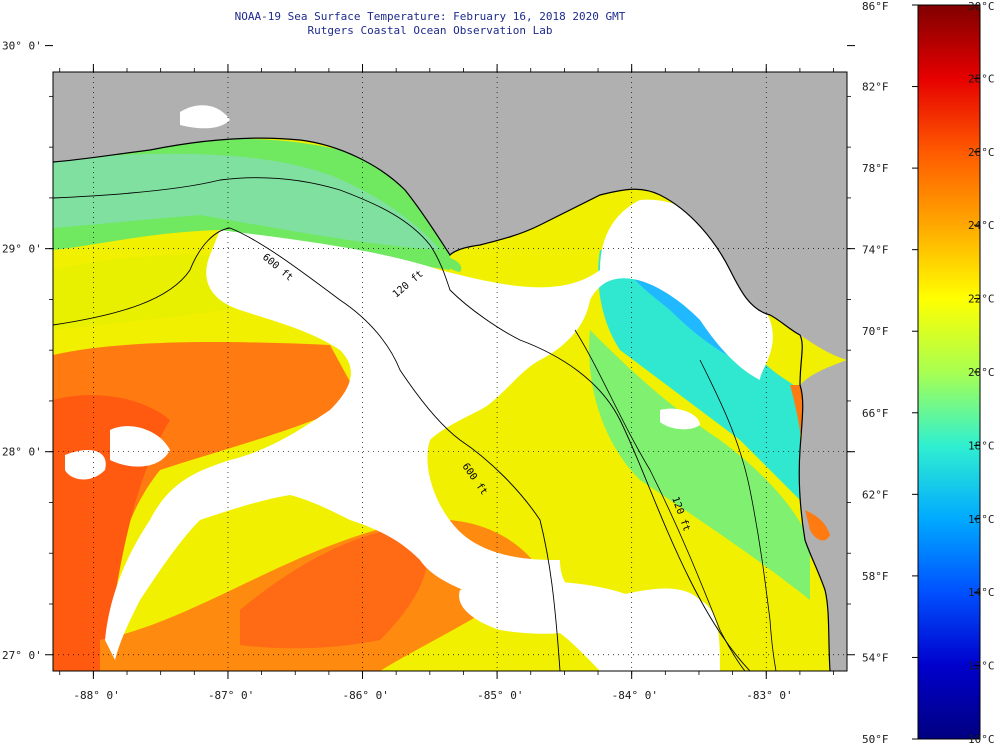 The width and height of the screenshot is (1000, 754). I want to click on fahrenheit-label: 70°F, so click(875, 331).